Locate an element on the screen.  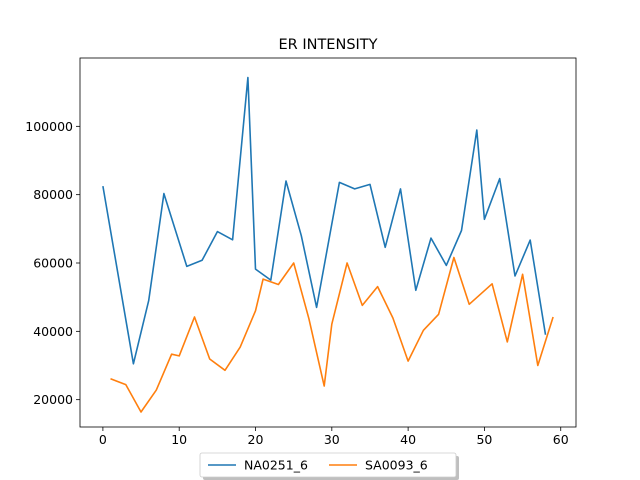
y-tick-label: 80000 is located at coordinates (53, 194).